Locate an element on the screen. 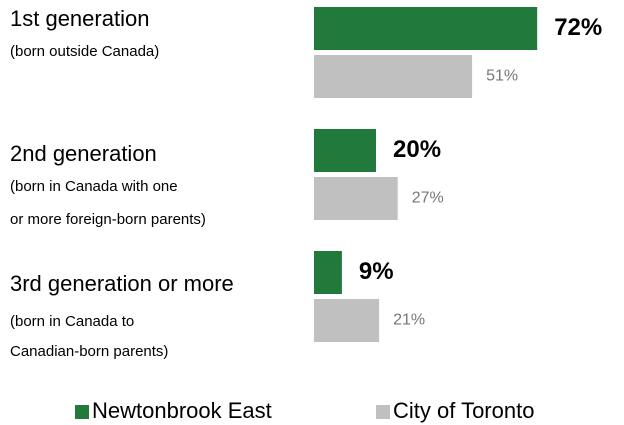 This screenshot has height=425, width=624. category-note: or more foreign-born parents) is located at coordinates (108, 219).